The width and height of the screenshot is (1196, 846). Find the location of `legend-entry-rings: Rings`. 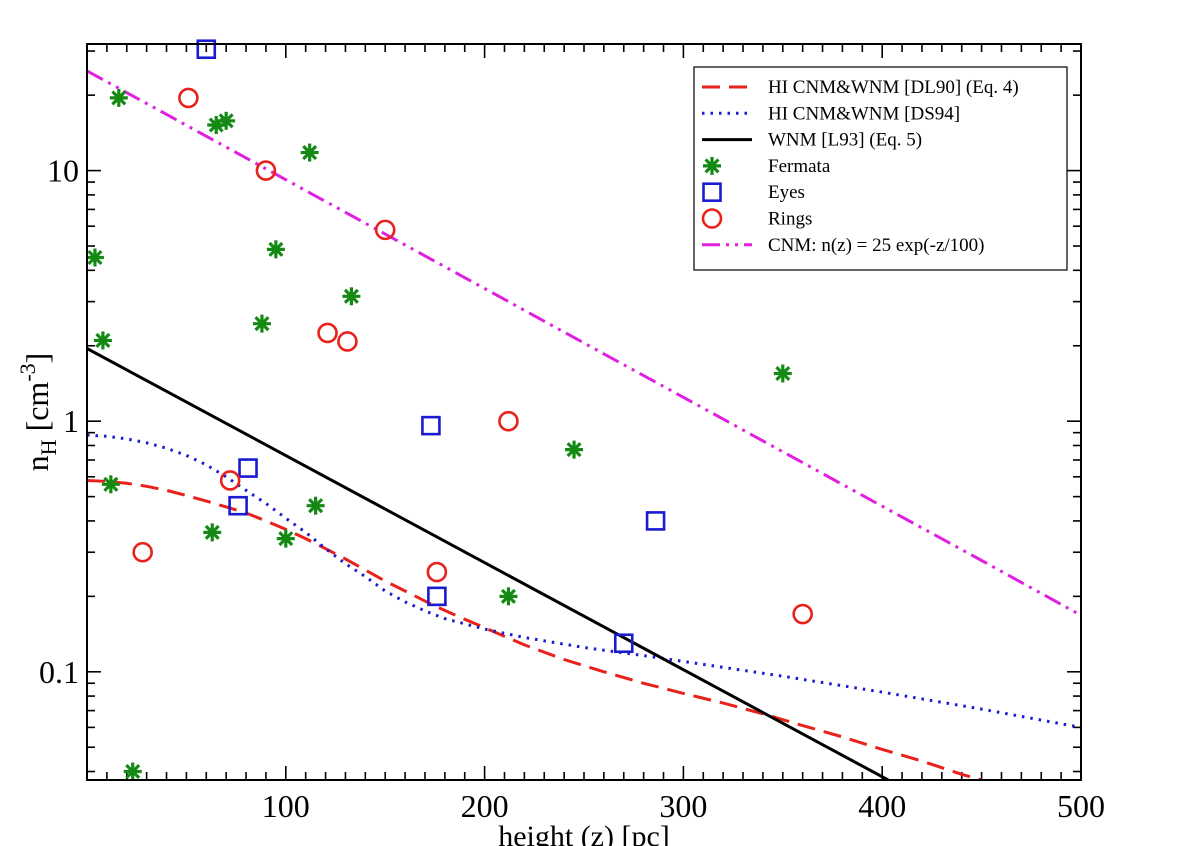

legend-entry-rings: Rings is located at coordinates (756, 219).